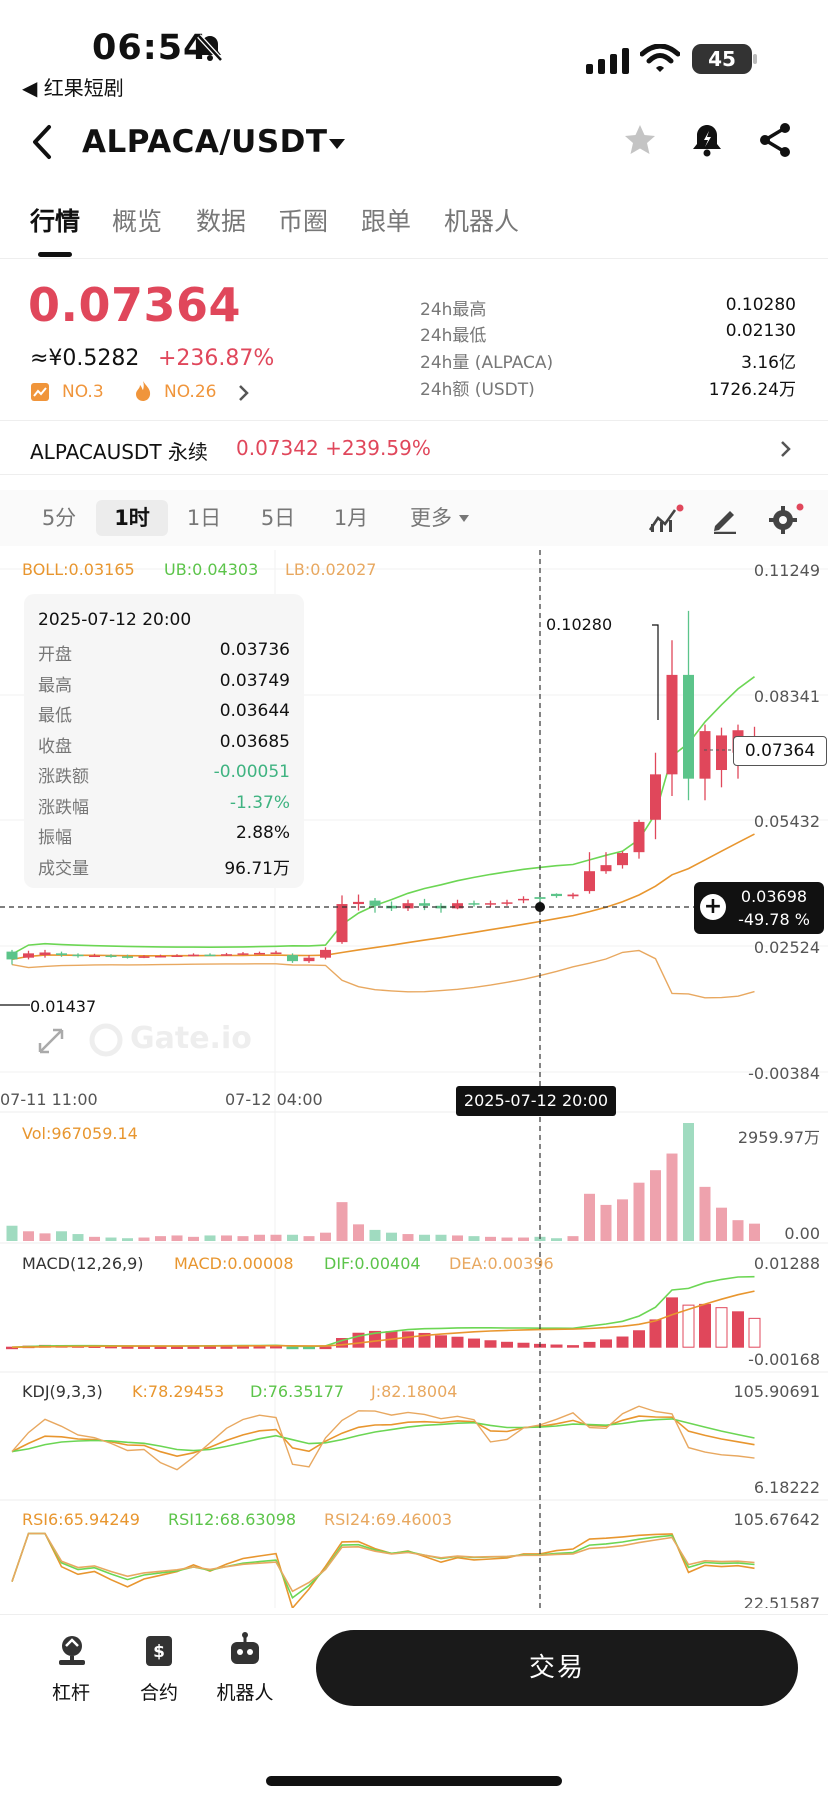 Image resolution: width=828 pixels, height=1800 pixels. I want to click on star-icon, so click(640, 140).